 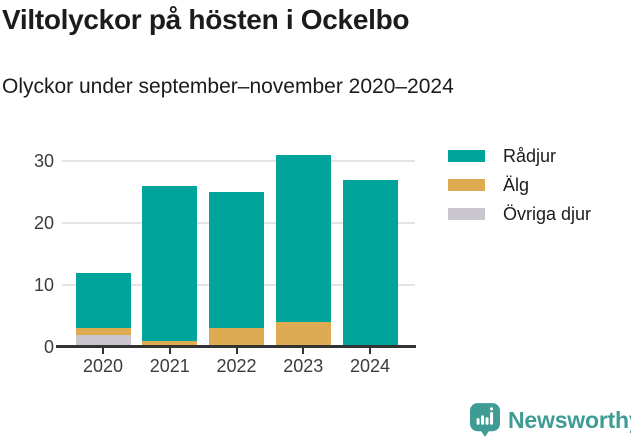 What do you see at coordinates (303, 334) in the screenshot?
I see `bar-segment-2023-Älg` at bounding box center [303, 334].